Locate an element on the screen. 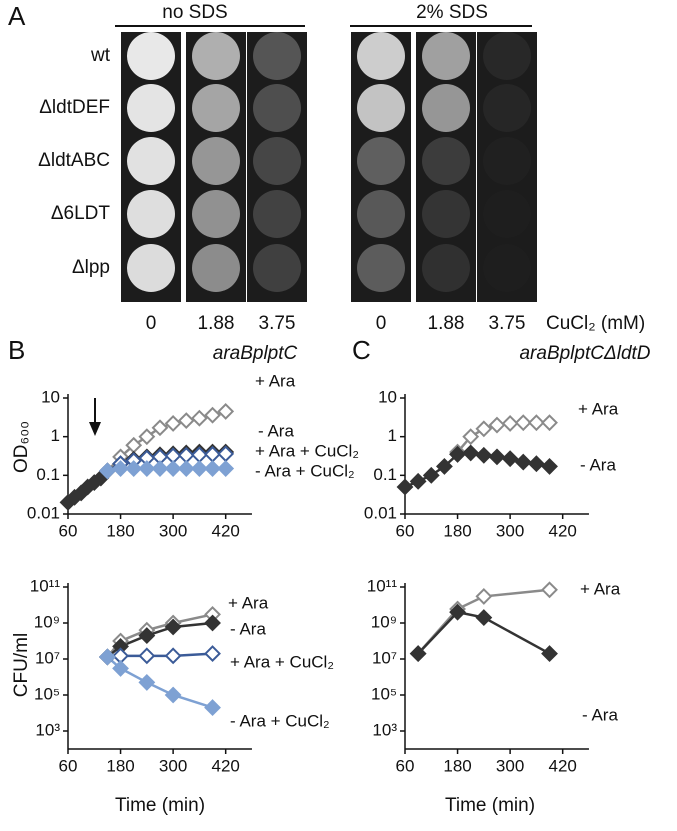  y-tick-label: 10⁷ is located at coordinates (384, 657).